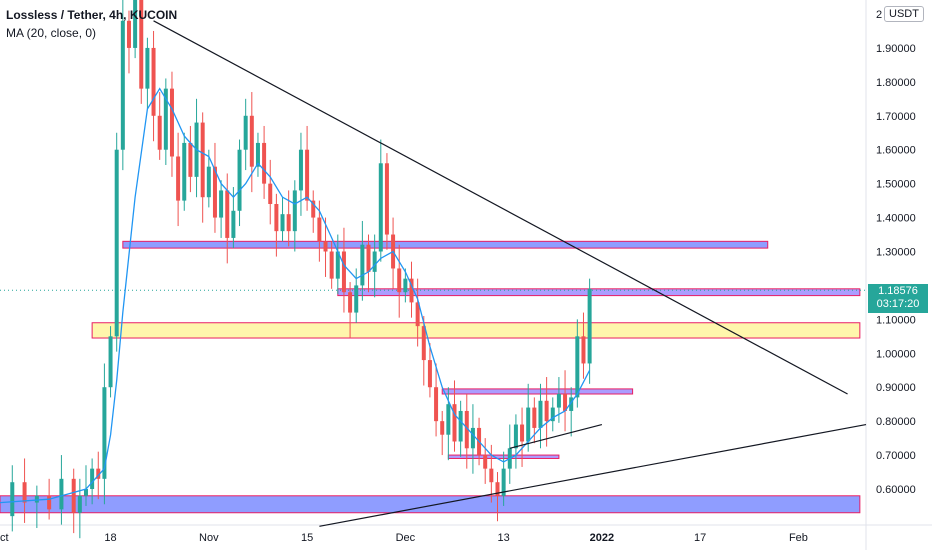 The height and width of the screenshot is (555, 932). What do you see at coordinates (51, 33) in the screenshot?
I see `indicator-label: MA (20, close, 0)` at bounding box center [51, 33].